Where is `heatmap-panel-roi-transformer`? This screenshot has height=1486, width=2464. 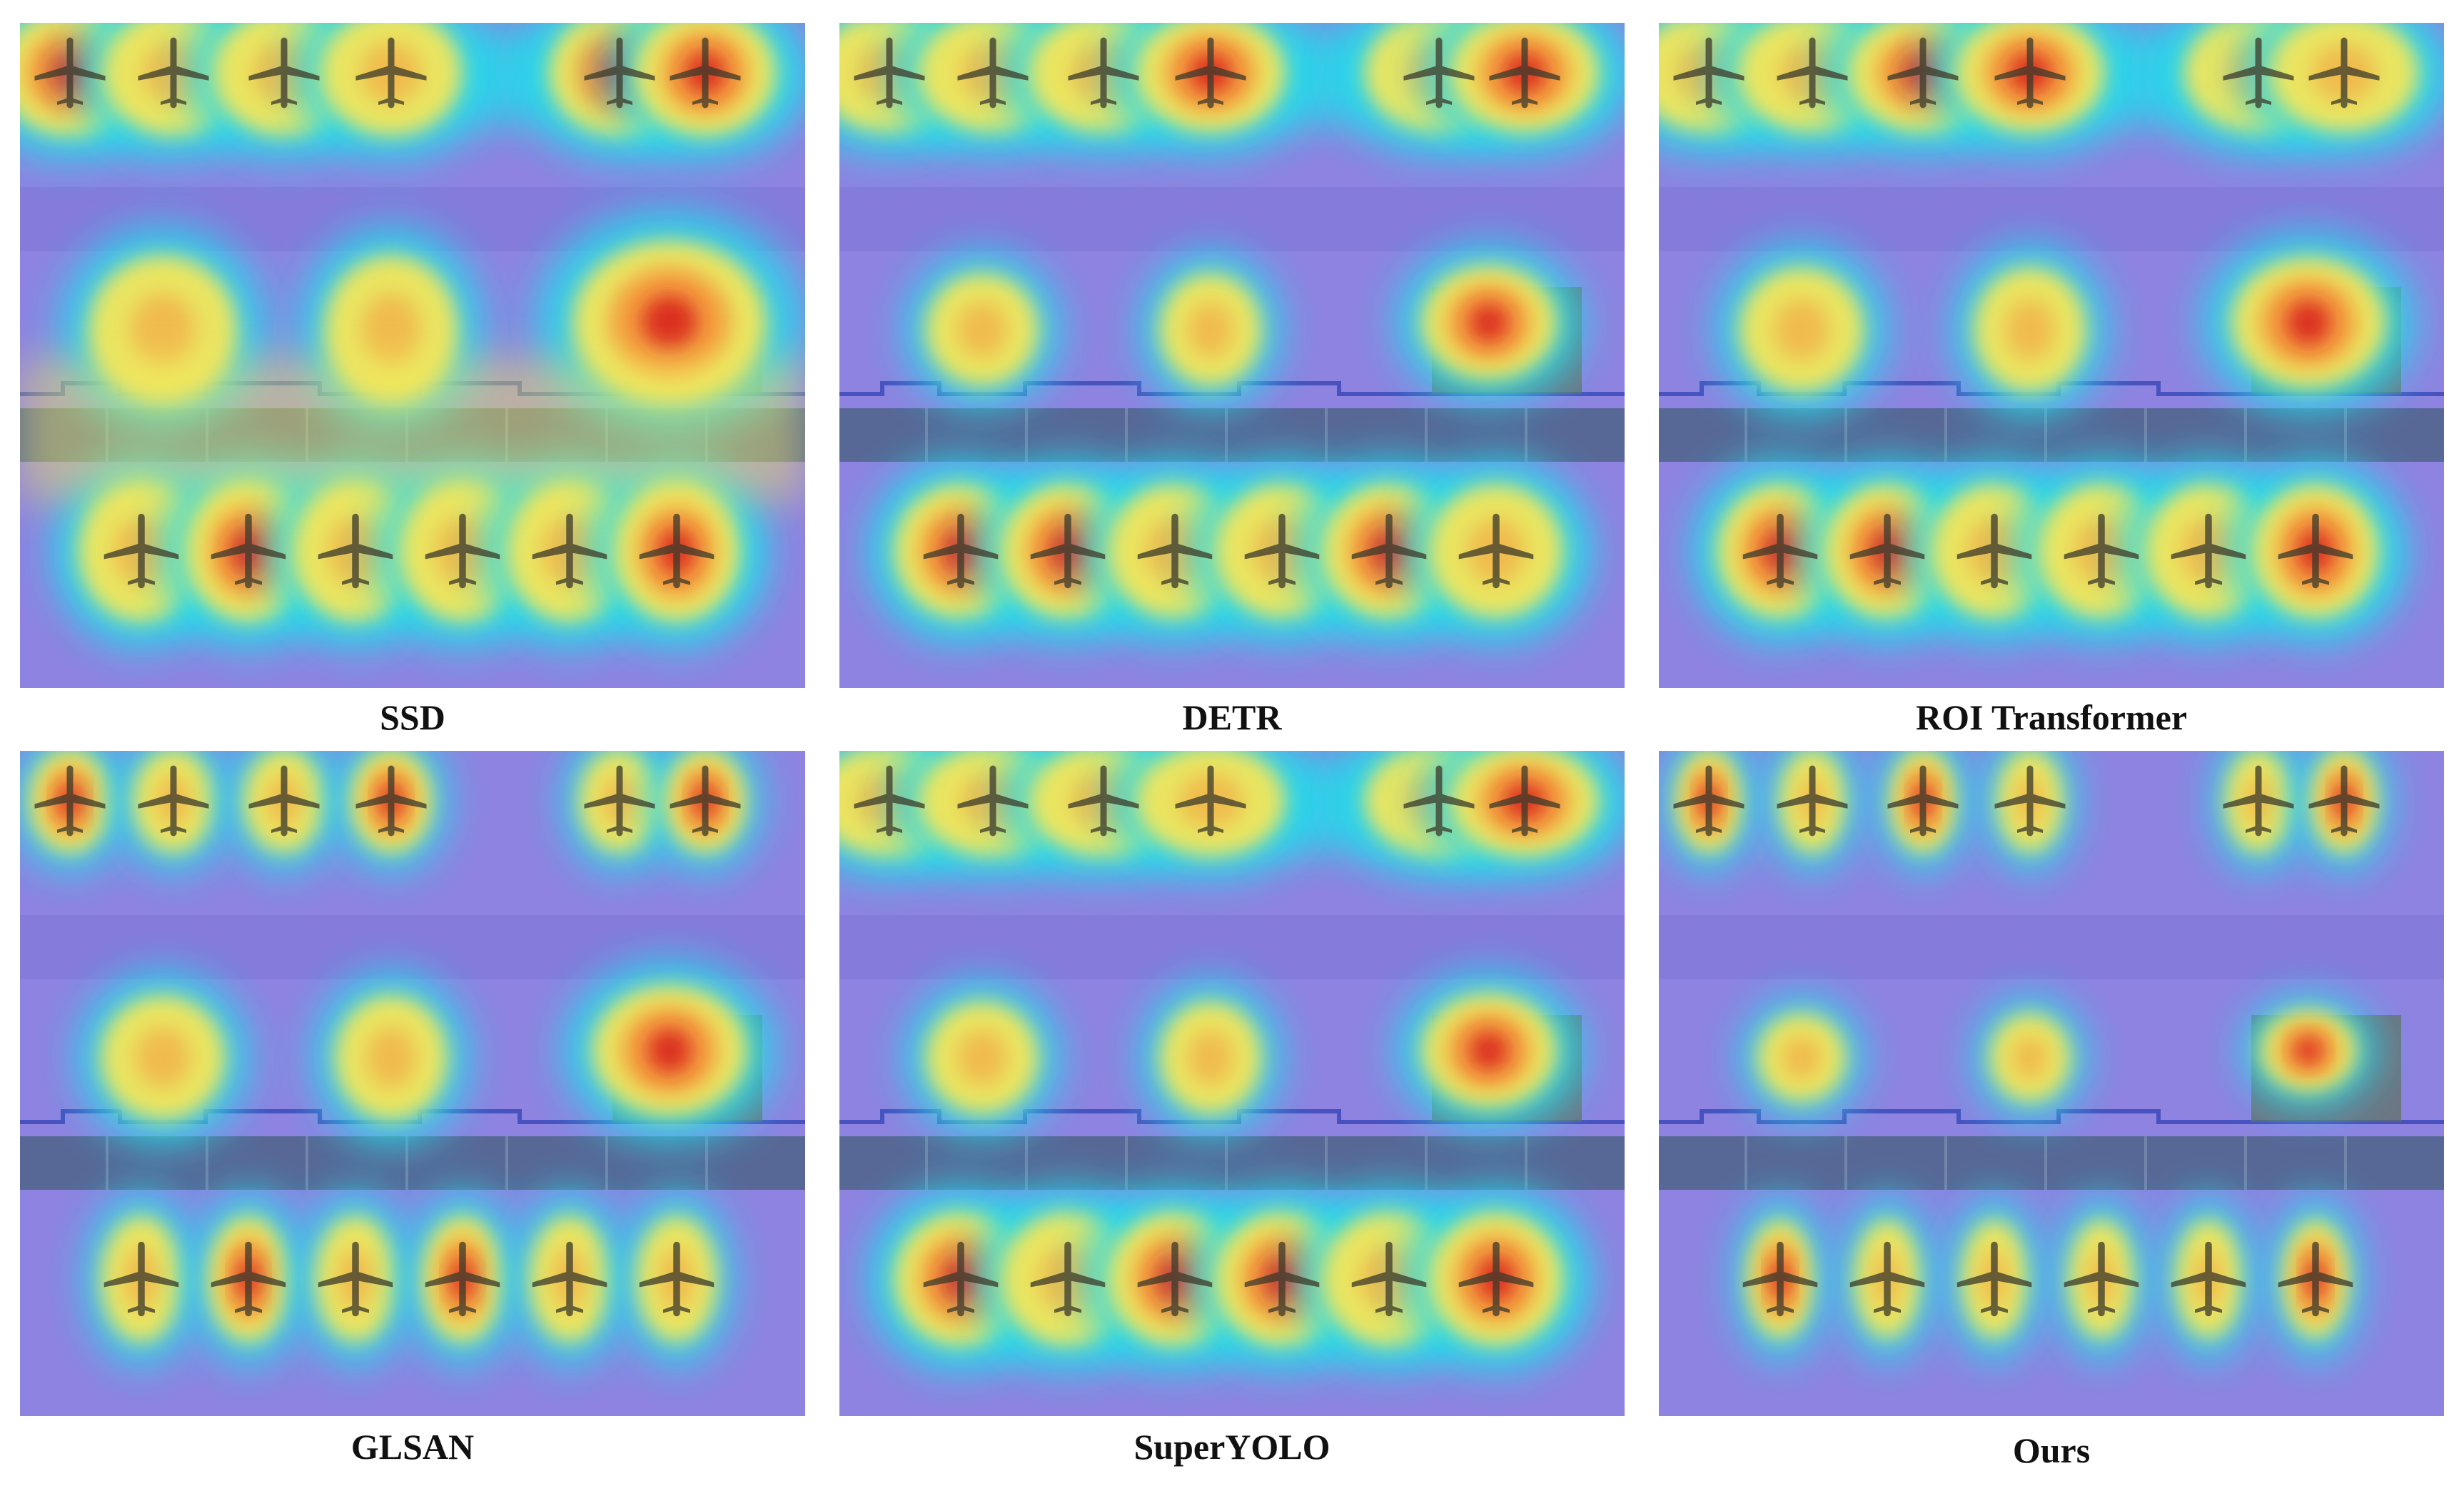
heatmap-panel-roi-transformer is located at coordinates (2051, 356).